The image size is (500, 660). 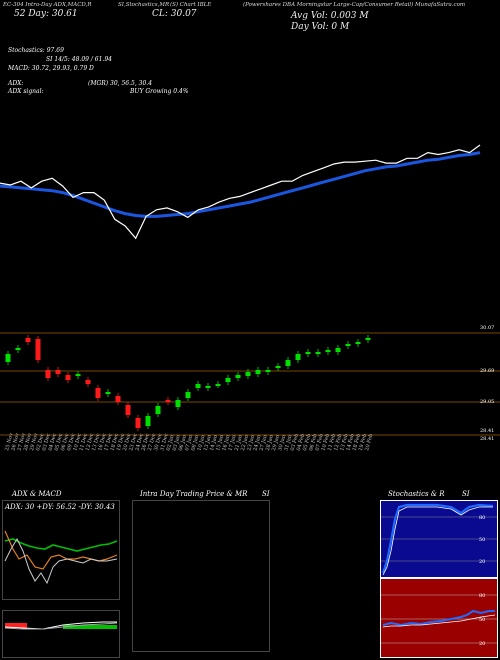 What do you see at coordinates (266, 494) in the screenshot?
I see `intraday-si-label: SI` at bounding box center [266, 494].